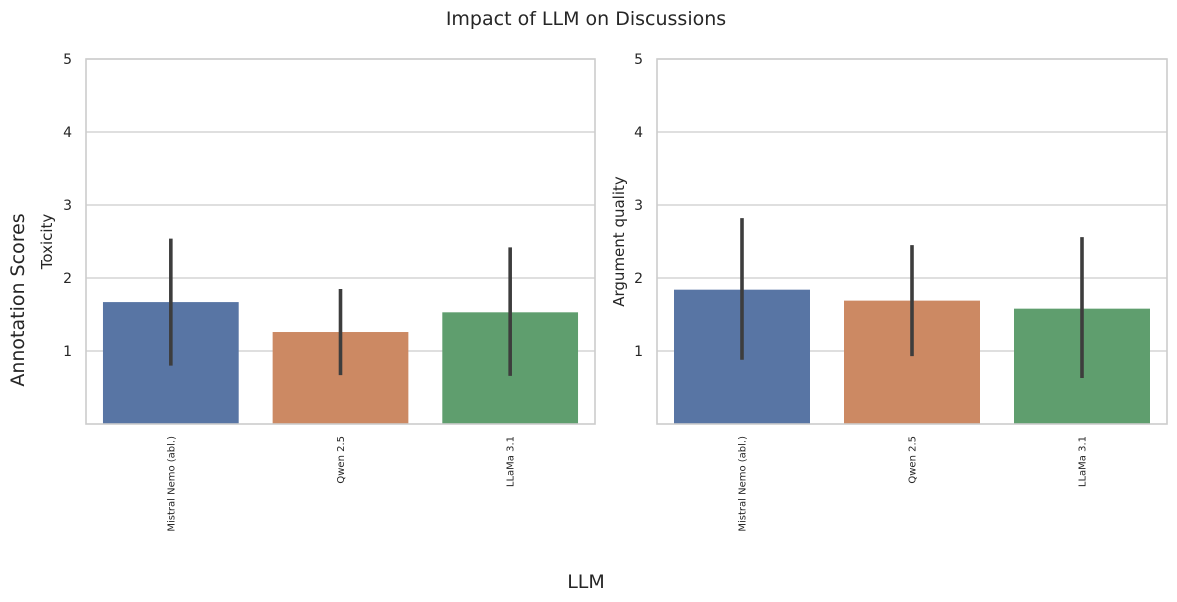  I want to click on figure-title: Impact of LLM on Discussions, so click(586, 19).